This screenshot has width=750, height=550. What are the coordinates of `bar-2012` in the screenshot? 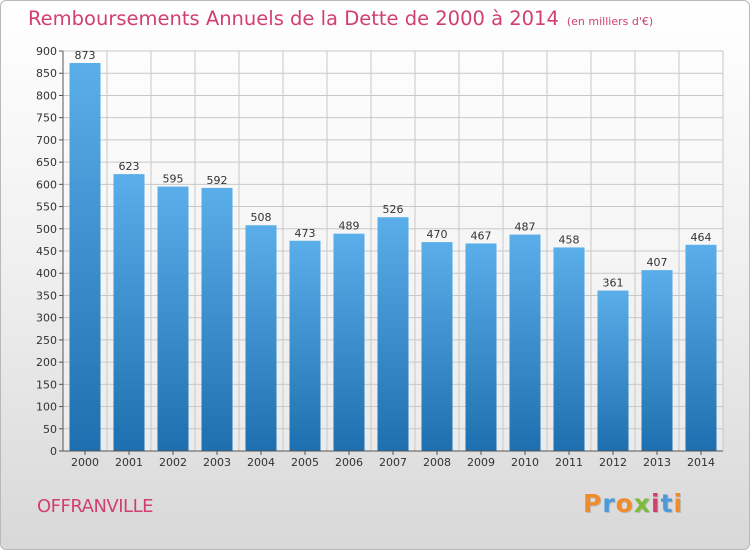 It's located at (613, 370).